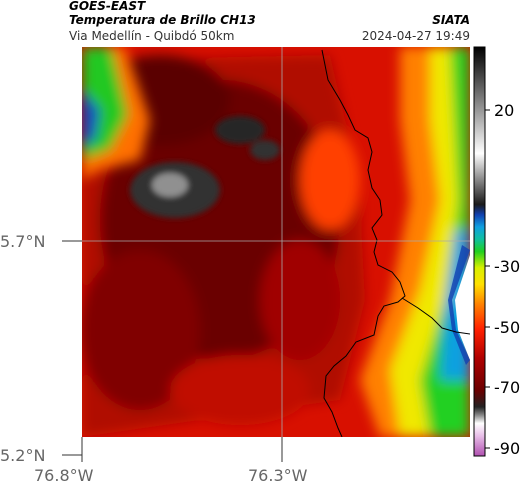  I want to click on colorbar-label-minus50: -50, so click(507, 327).